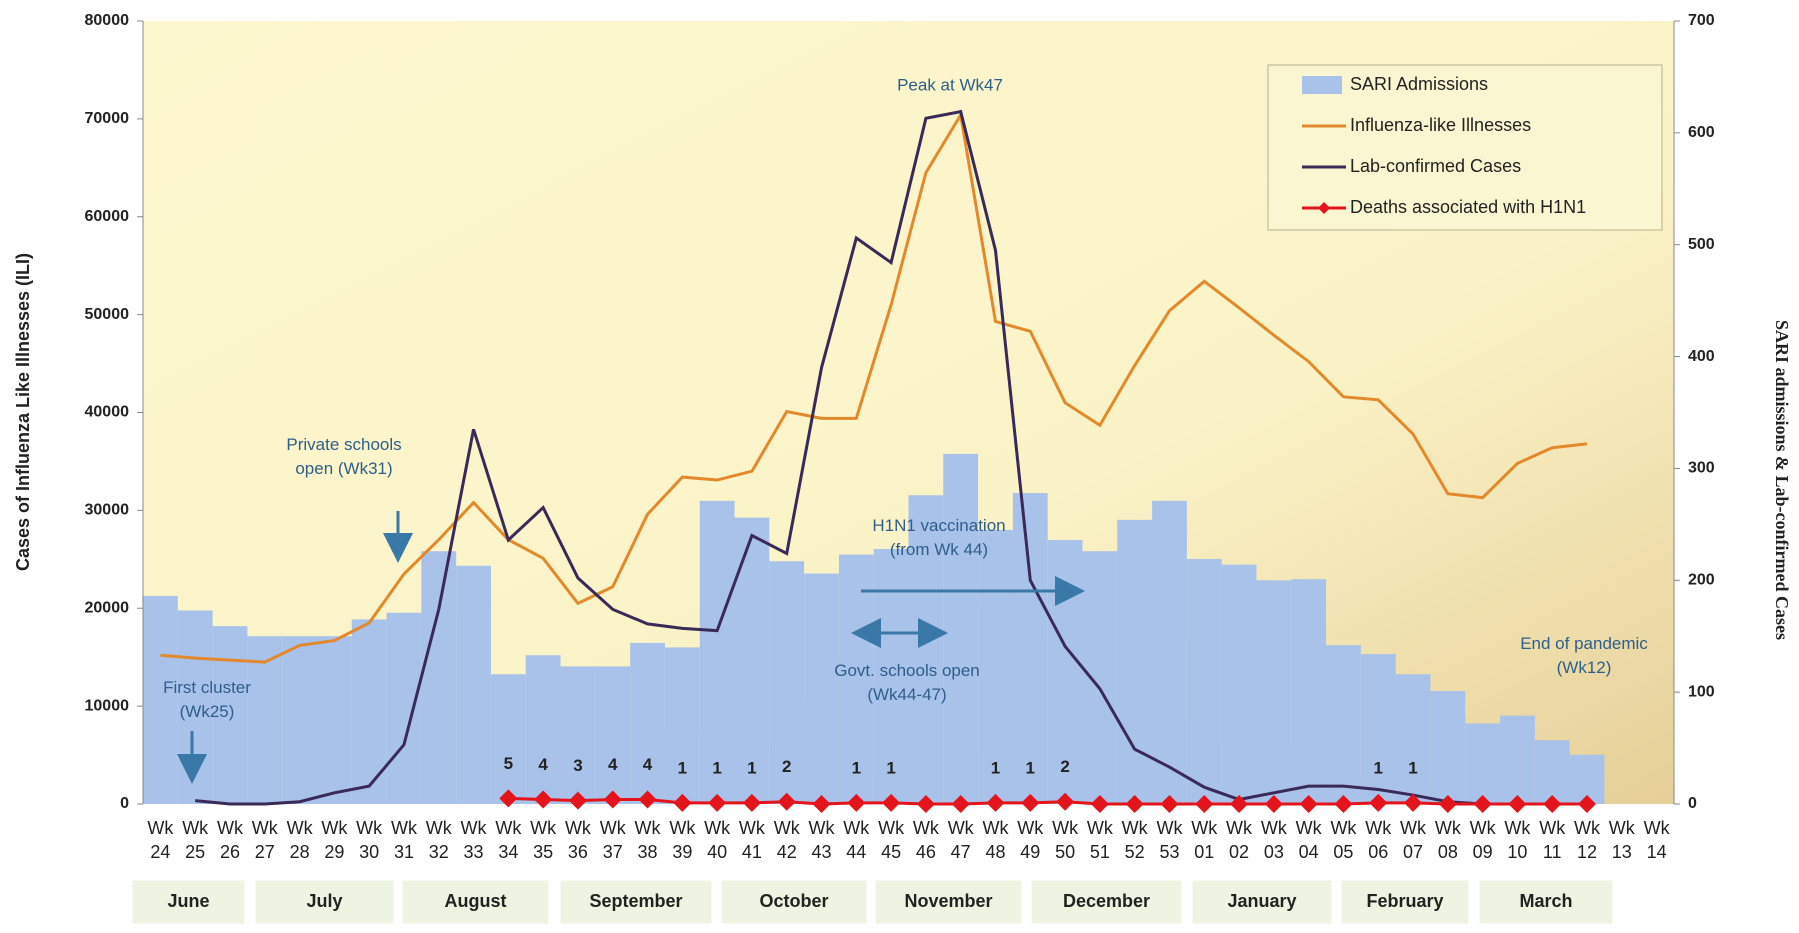 The image size is (1799, 933). What do you see at coordinates (1701, 580) in the screenshot?
I see `y2-tick-label: 200` at bounding box center [1701, 580].